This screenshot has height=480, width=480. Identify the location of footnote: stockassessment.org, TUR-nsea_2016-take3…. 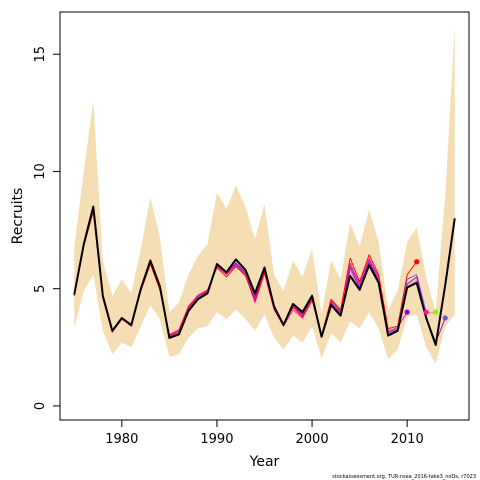
(404, 477).